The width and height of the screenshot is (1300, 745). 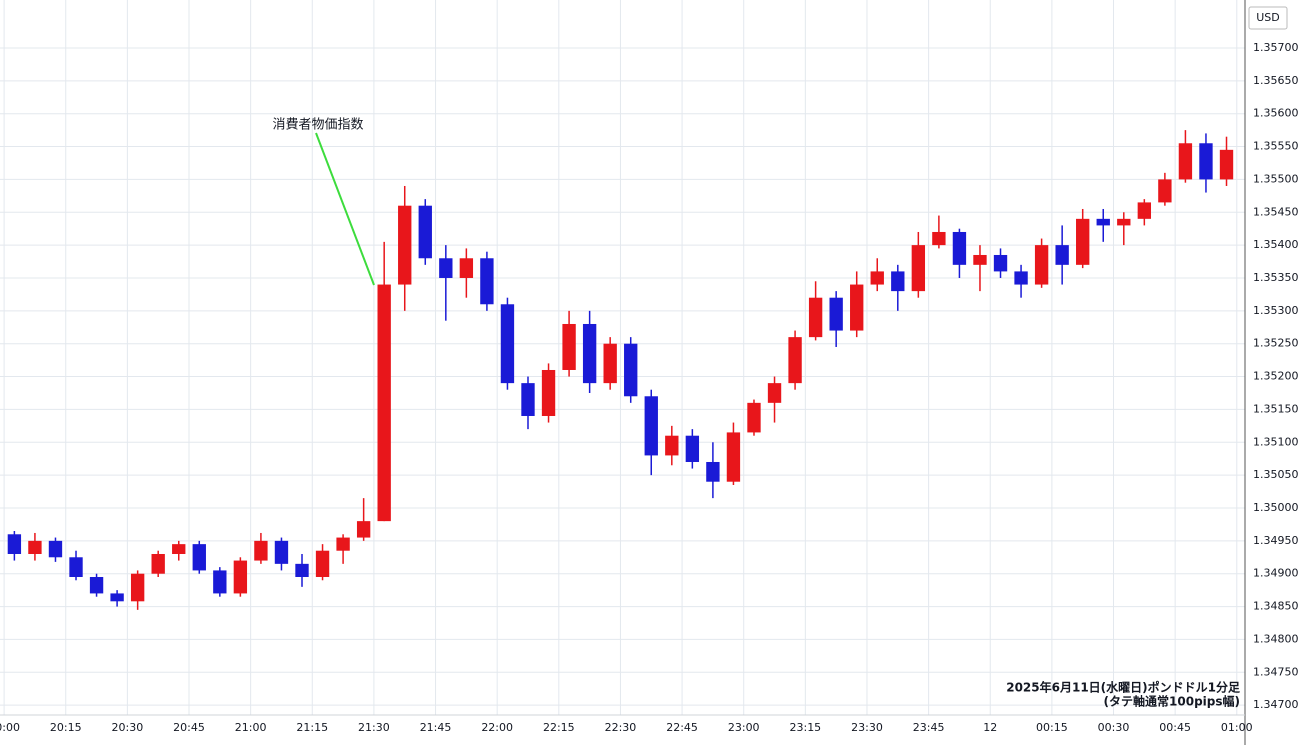 What do you see at coordinates (990, 727) in the screenshot?
I see `x-tick-label: 12` at bounding box center [990, 727].